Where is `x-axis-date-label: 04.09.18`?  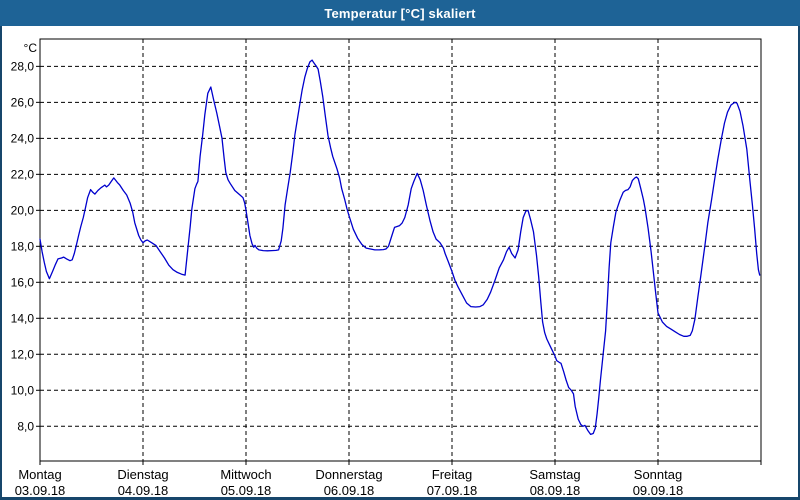 x-axis-date-label: 04.09.18 is located at coordinates (143, 490).